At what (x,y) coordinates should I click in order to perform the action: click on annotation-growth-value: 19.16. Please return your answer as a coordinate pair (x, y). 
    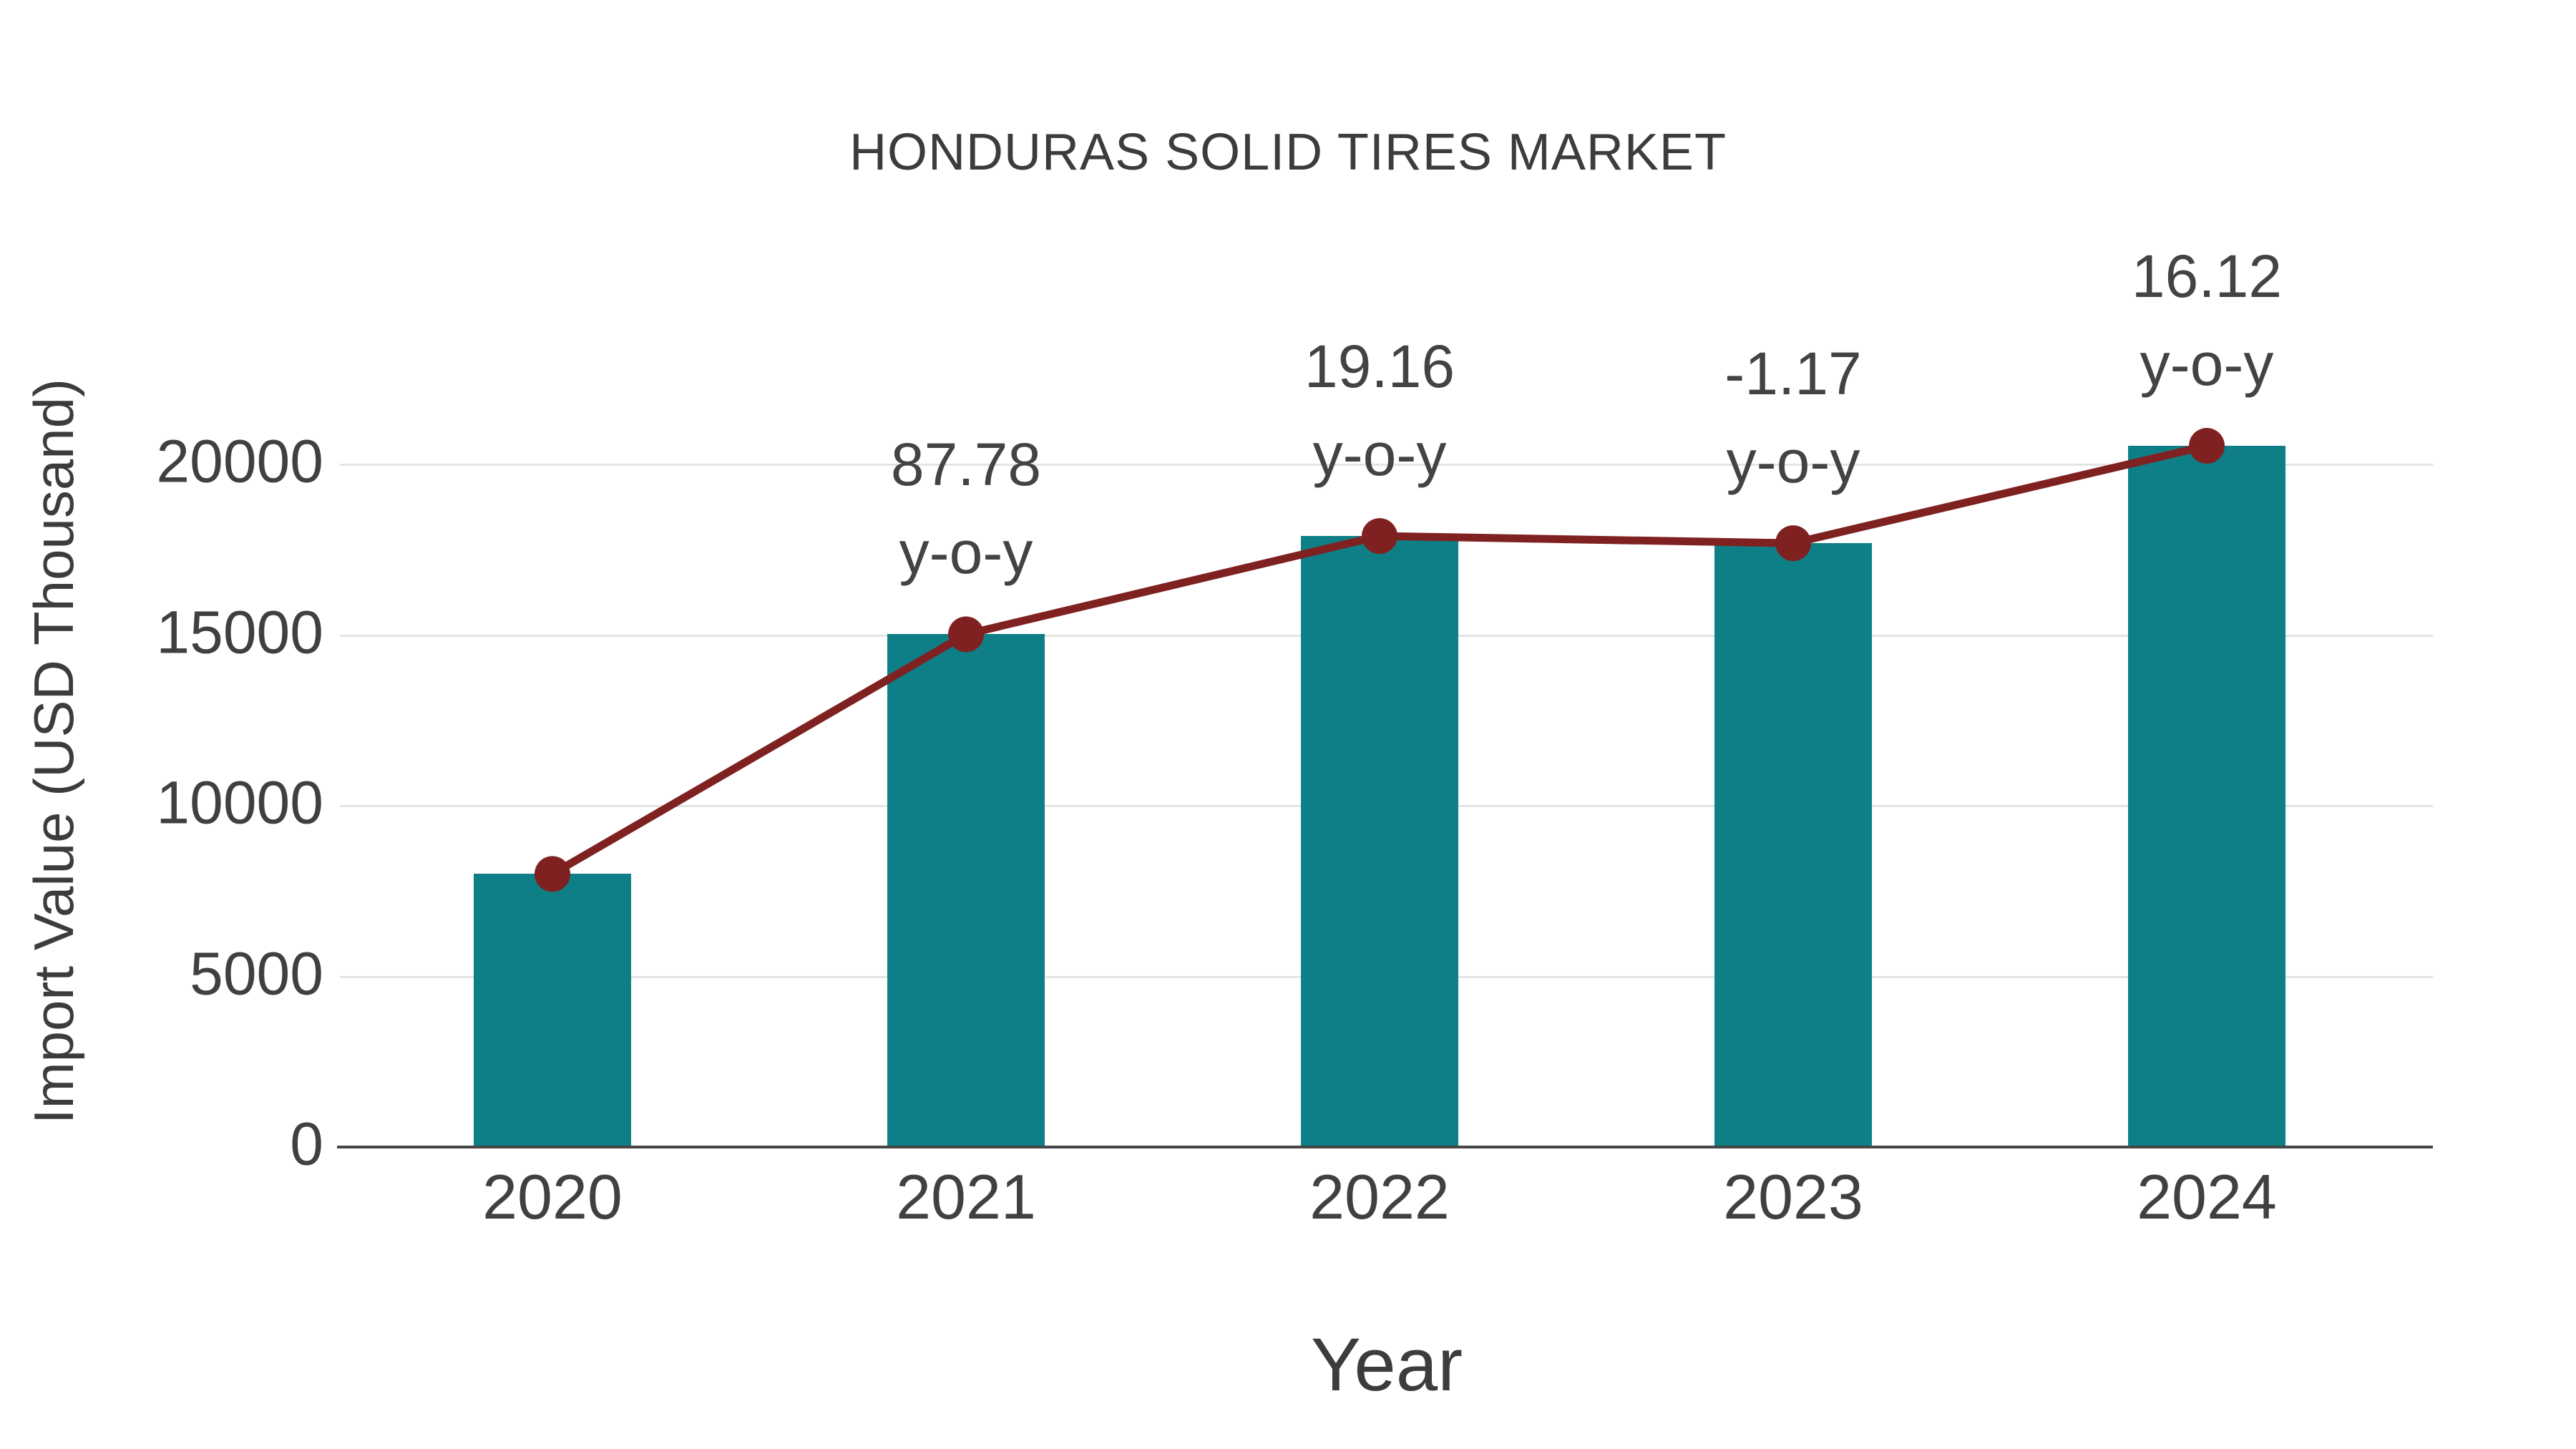
    Looking at the image, I should click on (1379, 367).